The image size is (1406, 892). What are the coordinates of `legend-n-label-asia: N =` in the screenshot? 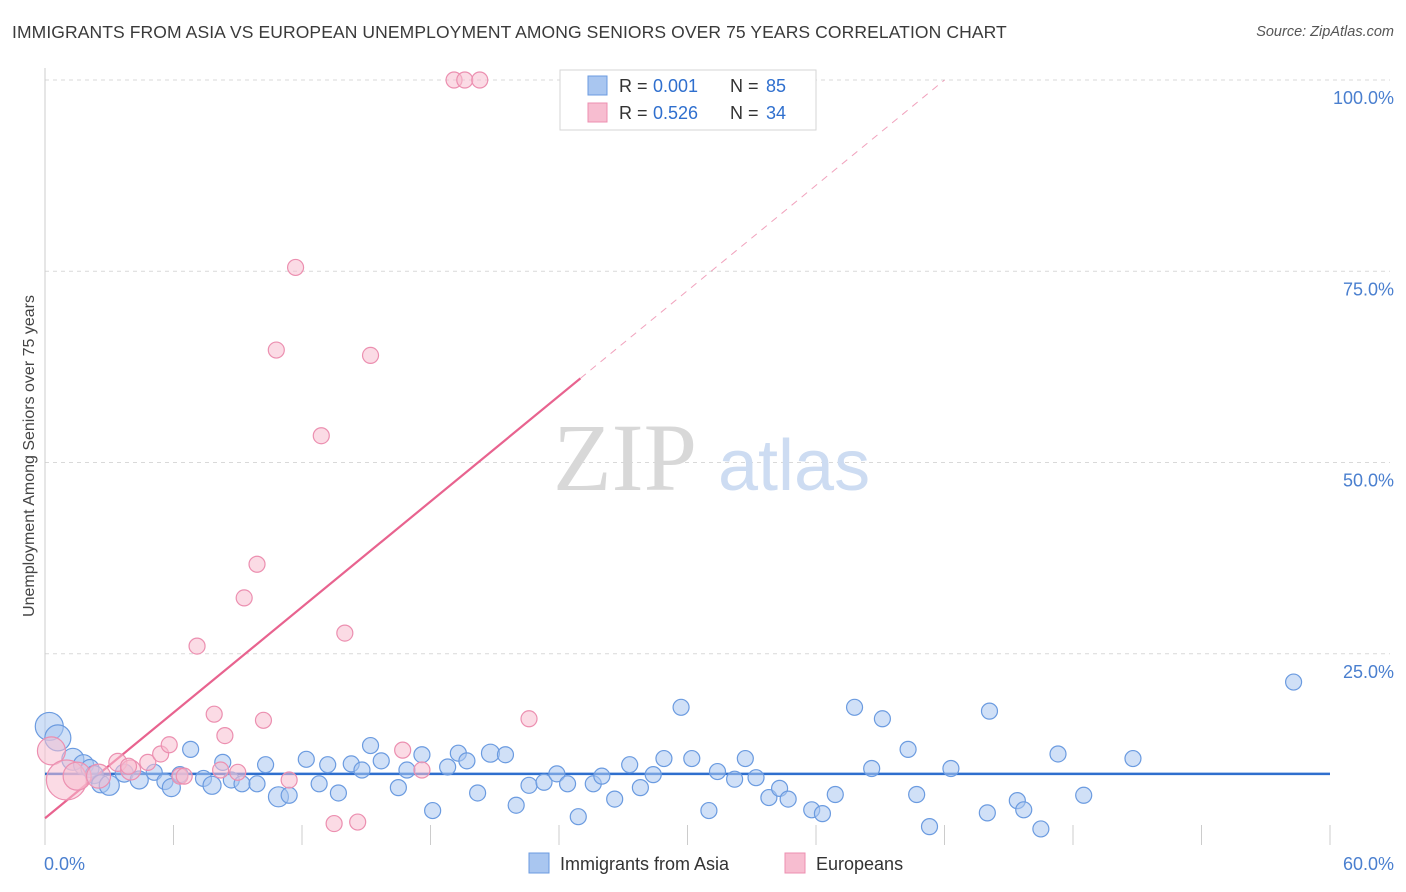 It's located at (744, 86).